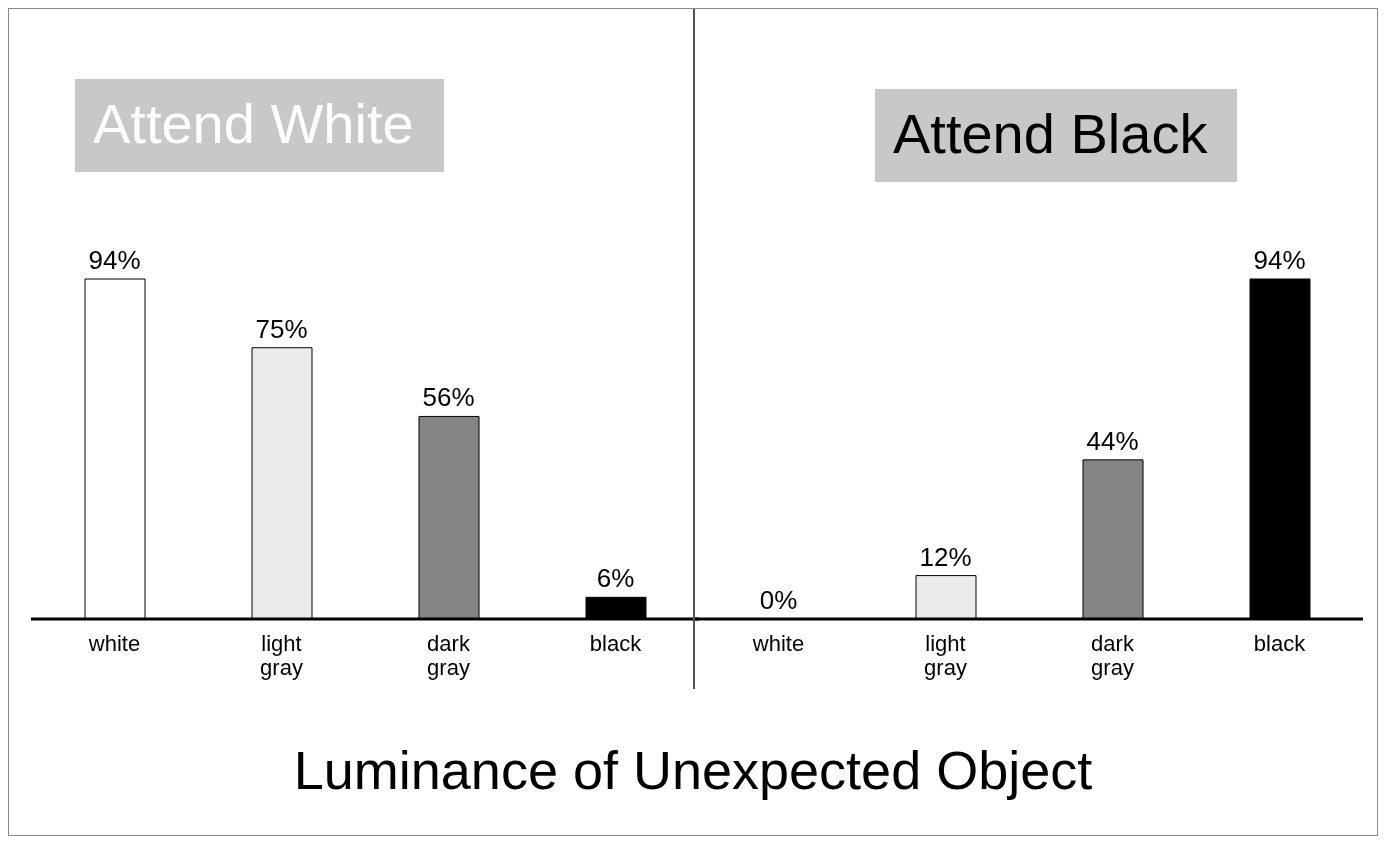 Image resolution: width=1387 pixels, height=846 pixels. What do you see at coordinates (1112, 440) in the screenshot?
I see `data-label: 44%` at bounding box center [1112, 440].